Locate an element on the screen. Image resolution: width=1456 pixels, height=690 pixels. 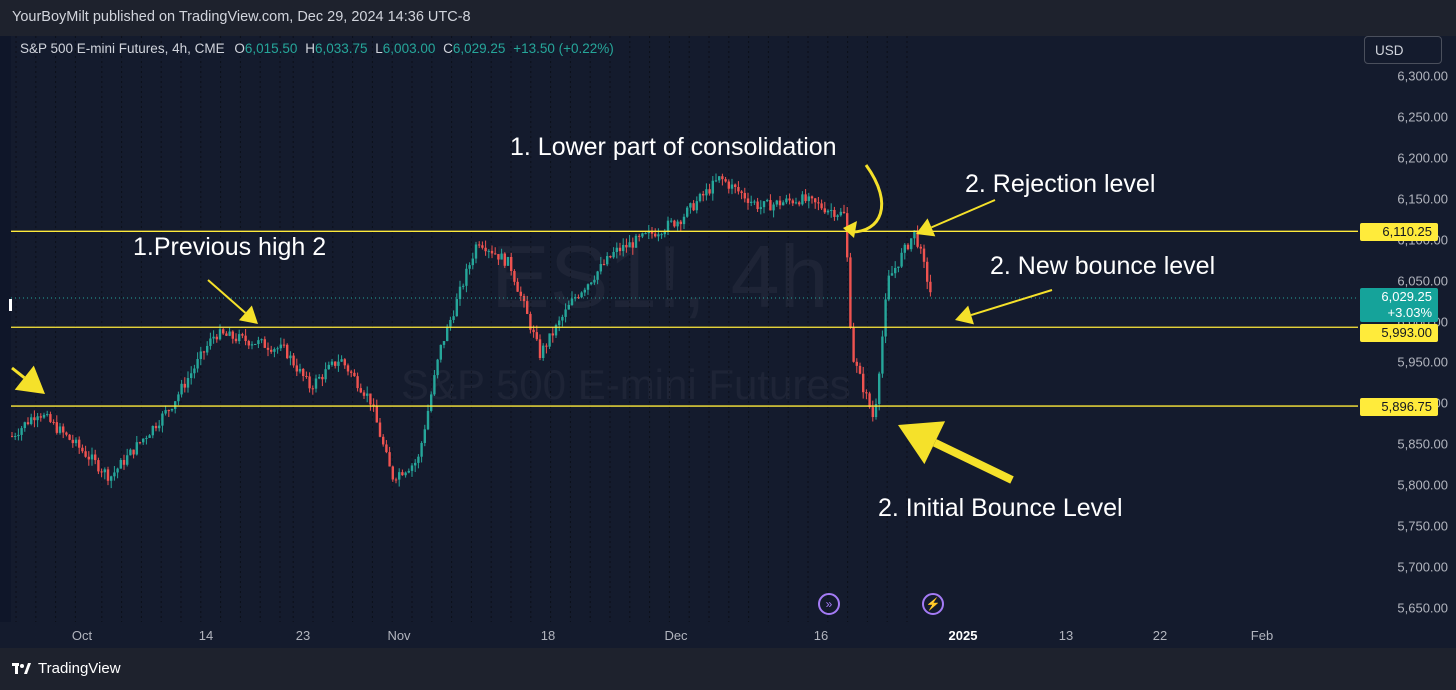
time-tick: Oct is located at coordinates (82, 635).